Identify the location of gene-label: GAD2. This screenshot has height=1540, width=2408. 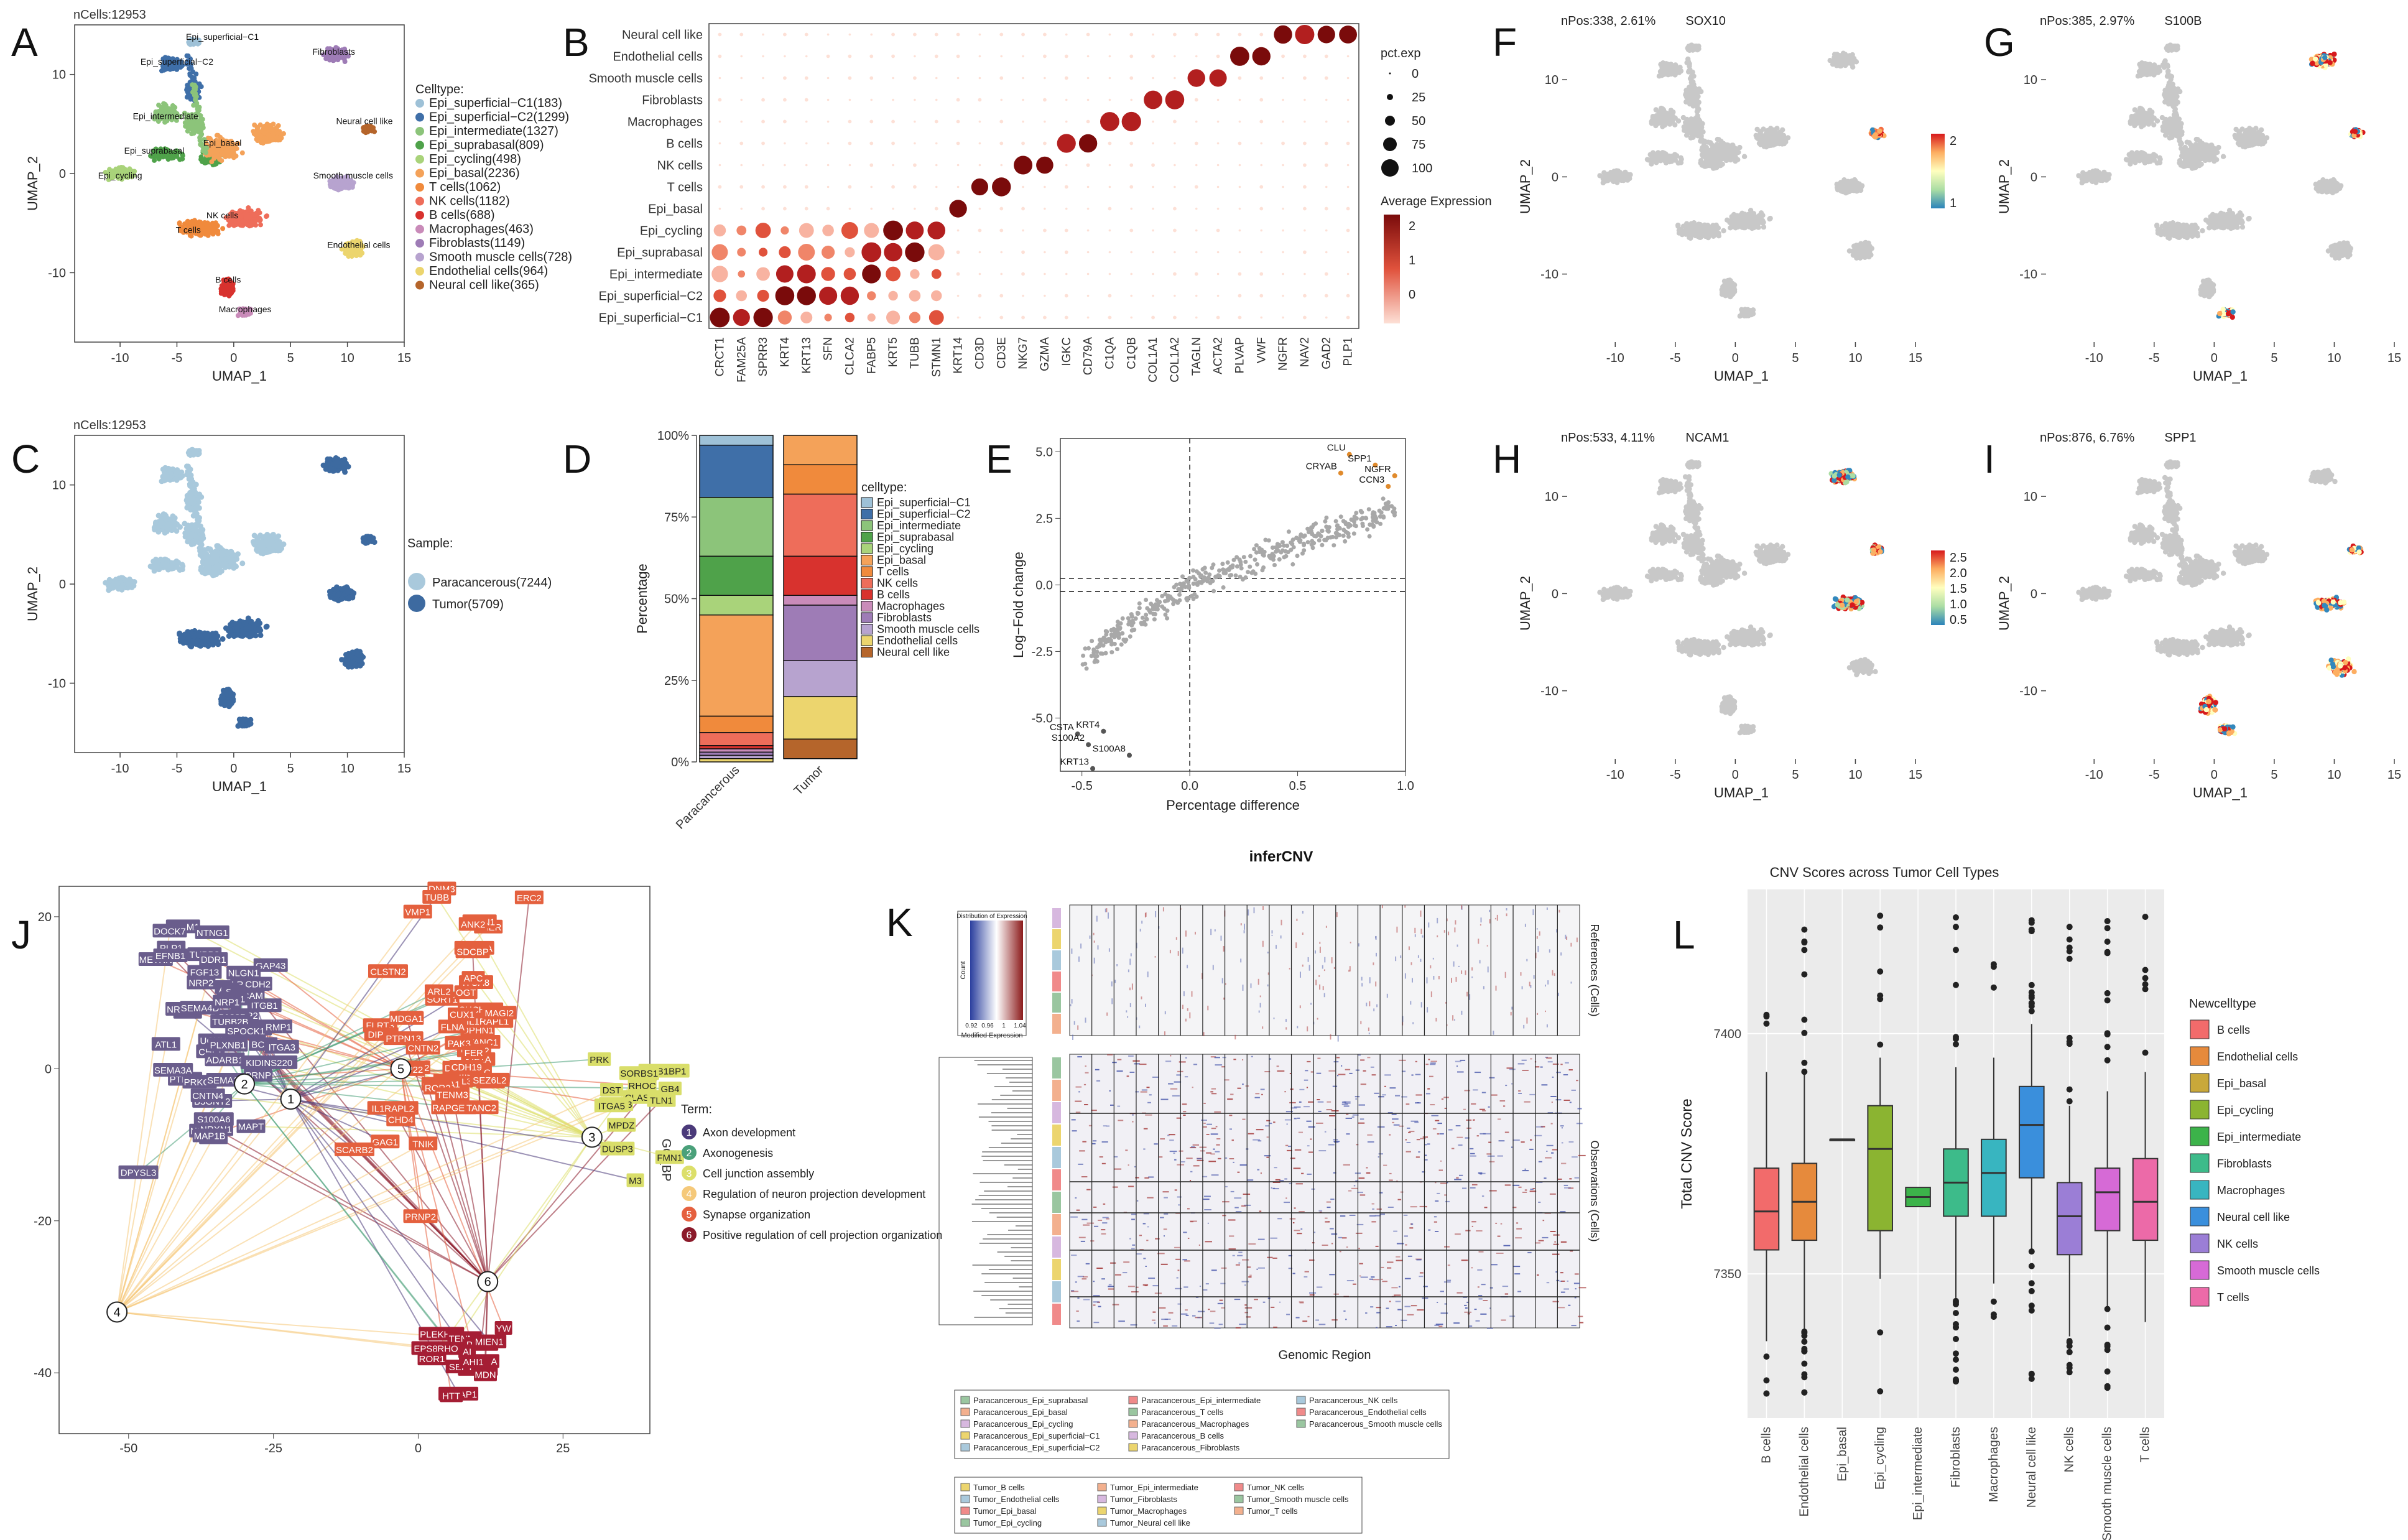
(1326, 353).